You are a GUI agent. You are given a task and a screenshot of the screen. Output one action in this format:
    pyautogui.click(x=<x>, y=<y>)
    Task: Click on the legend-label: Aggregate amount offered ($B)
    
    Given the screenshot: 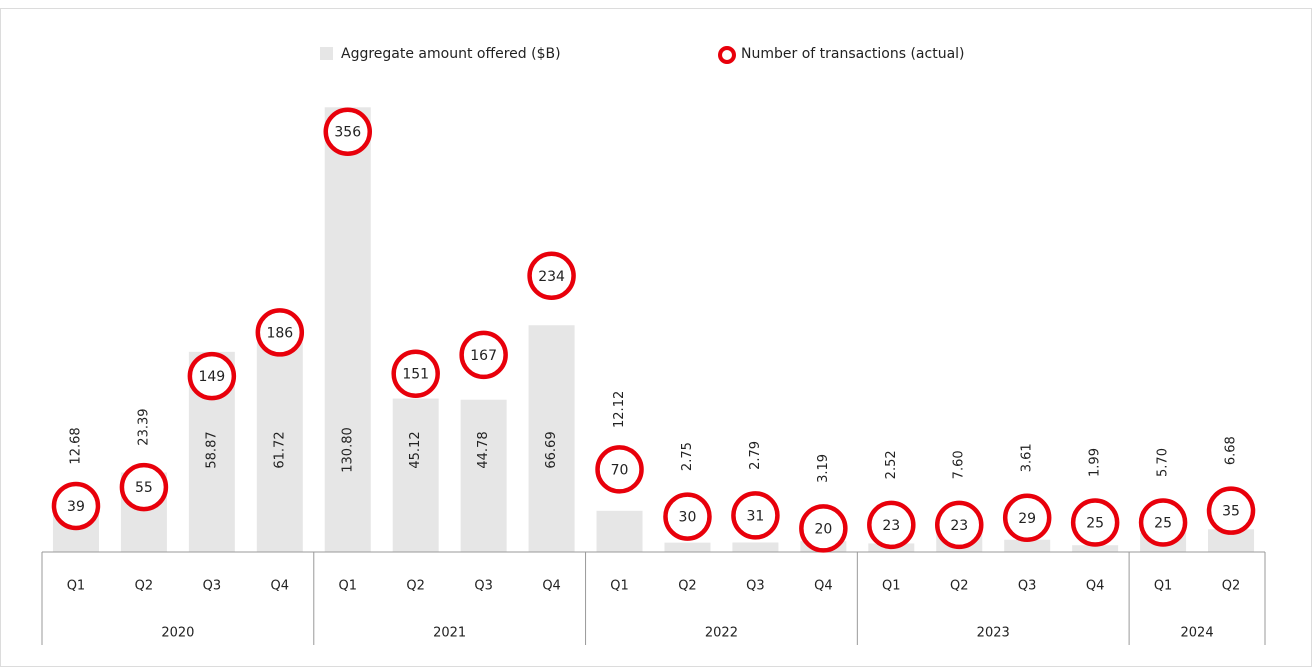 What is the action you would take?
    pyautogui.click(x=451, y=54)
    